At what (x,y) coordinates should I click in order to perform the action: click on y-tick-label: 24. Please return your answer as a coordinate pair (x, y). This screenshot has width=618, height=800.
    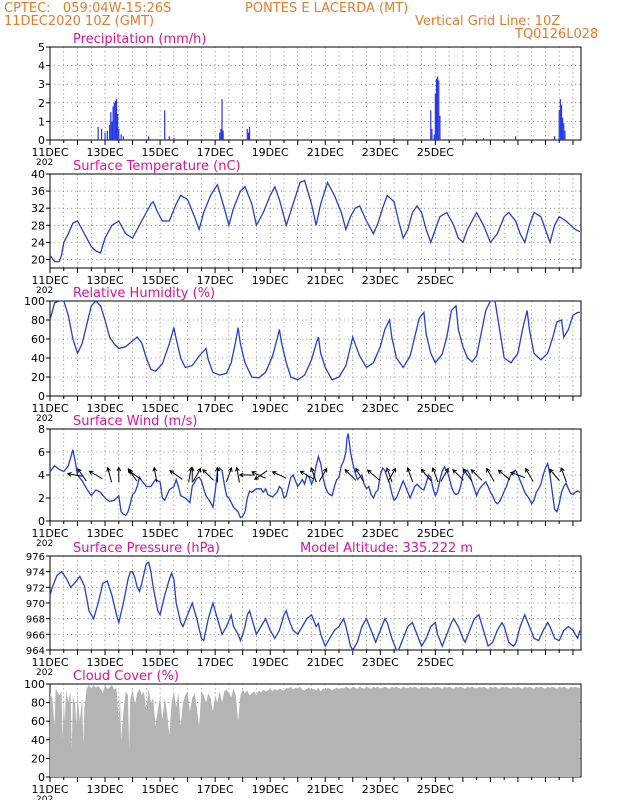
    Looking at the image, I should click on (38, 242).